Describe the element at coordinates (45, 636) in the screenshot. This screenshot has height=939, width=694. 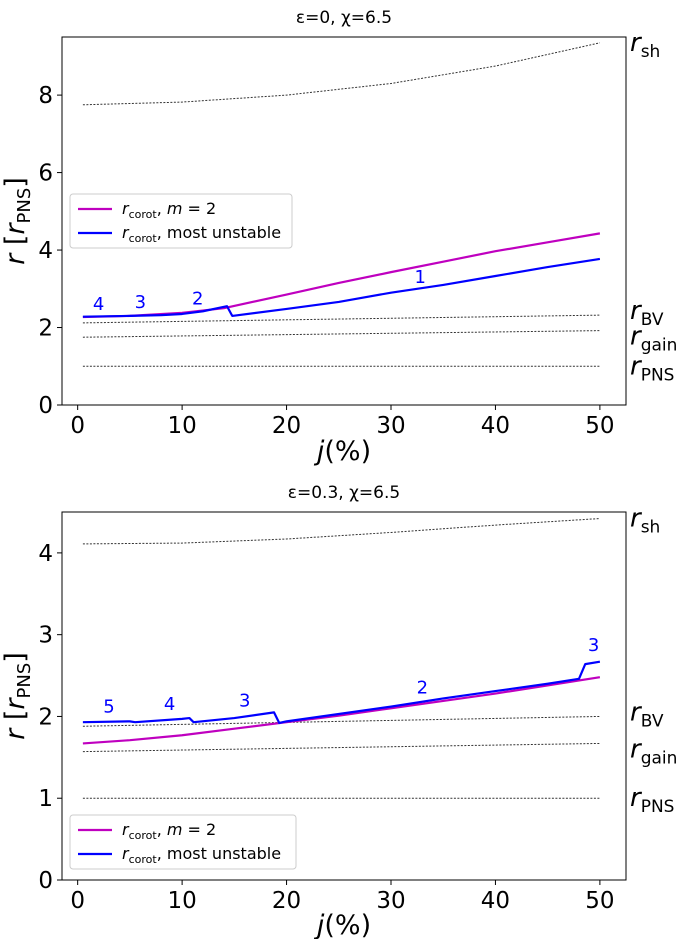
I see `y-tick-label: 3` at that location.